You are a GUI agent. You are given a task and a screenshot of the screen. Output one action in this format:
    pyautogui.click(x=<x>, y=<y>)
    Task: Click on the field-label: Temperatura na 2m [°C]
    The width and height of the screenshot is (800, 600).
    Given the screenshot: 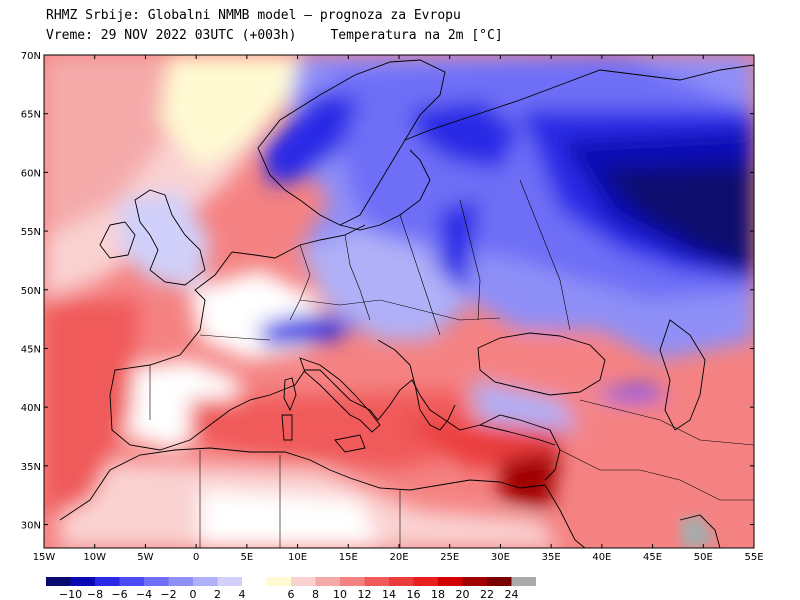 What is the action you would take?
    pyautogui.click(x=416, y=35)
    